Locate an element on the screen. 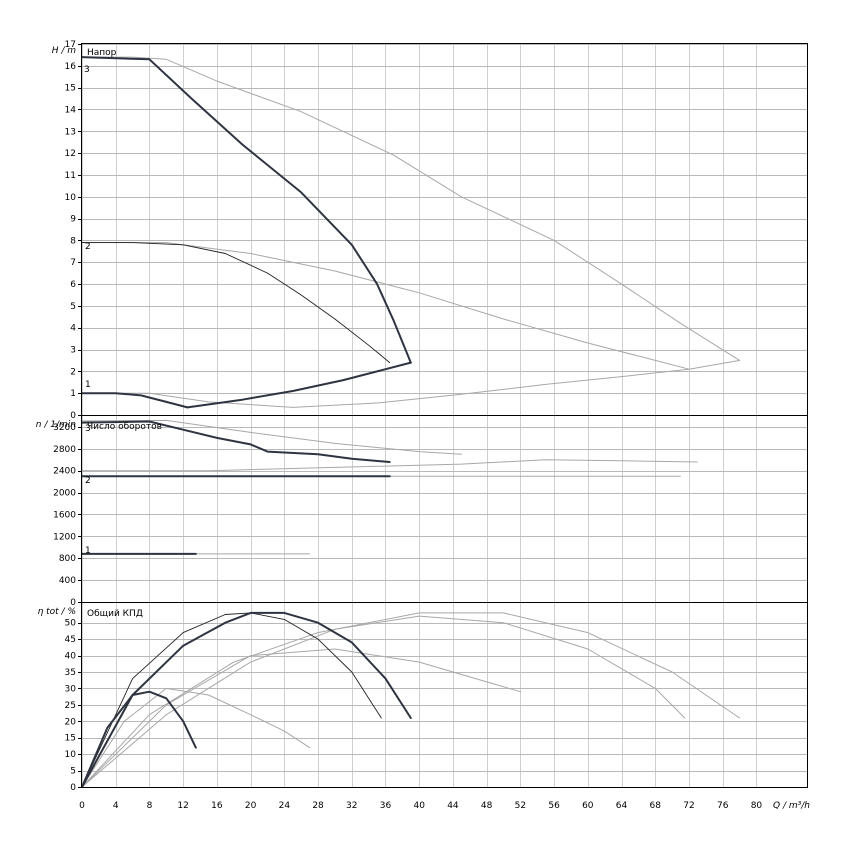 The image size is (850, 850). head-y-tick-label: 6 is located at coordinates (73, 285).